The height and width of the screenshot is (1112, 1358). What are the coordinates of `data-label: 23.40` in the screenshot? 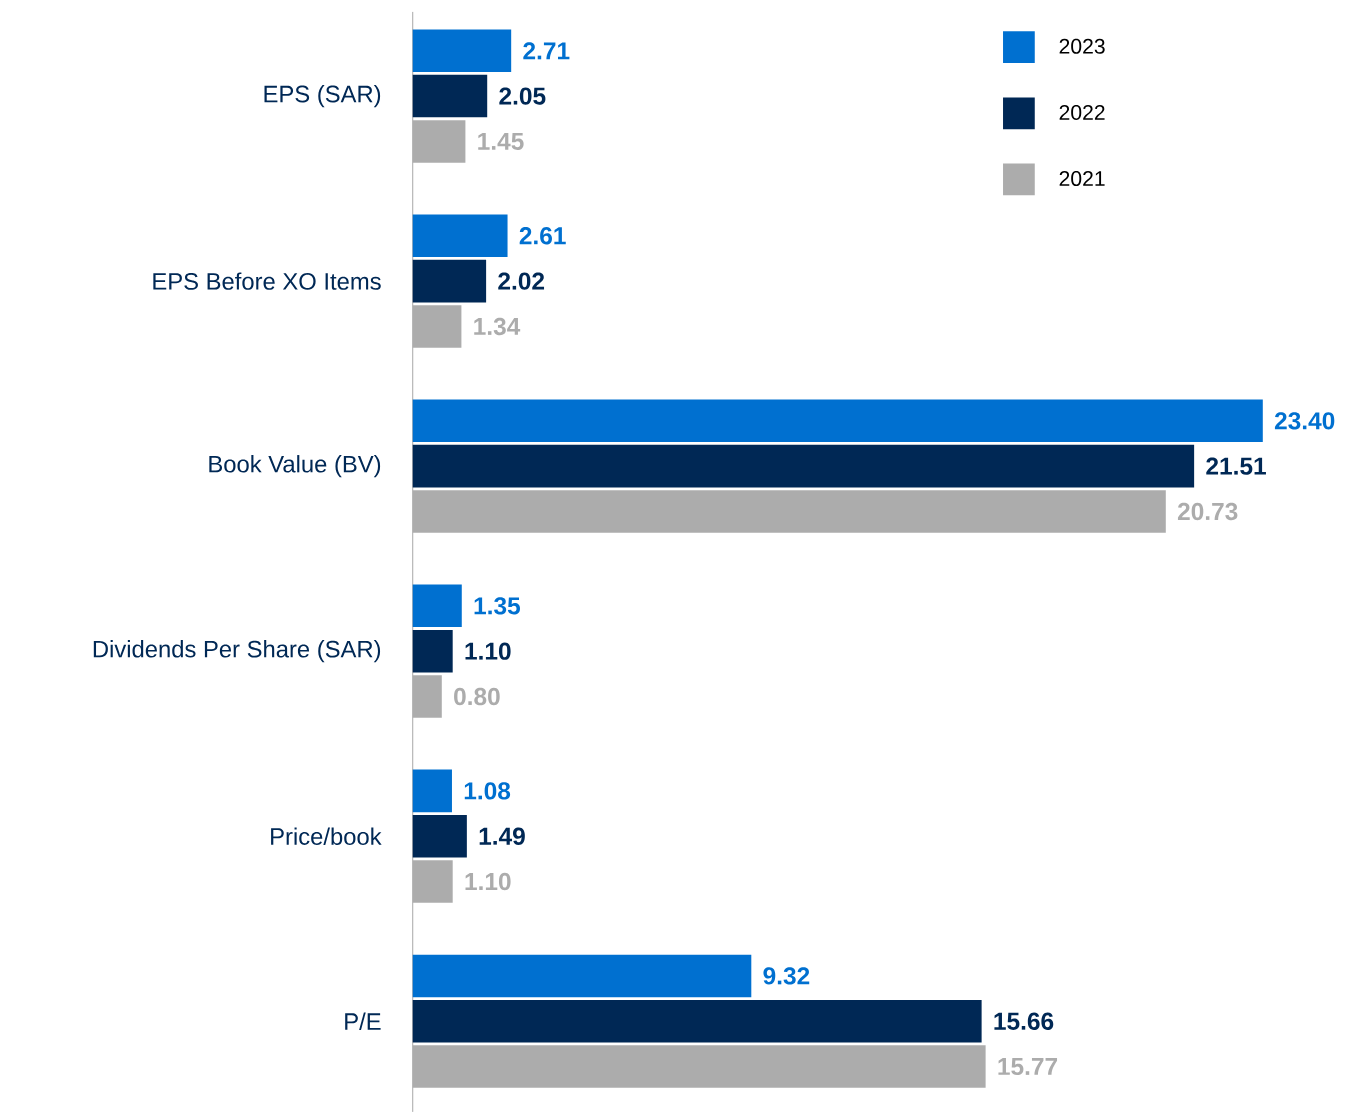 It's located at (1304, 421).